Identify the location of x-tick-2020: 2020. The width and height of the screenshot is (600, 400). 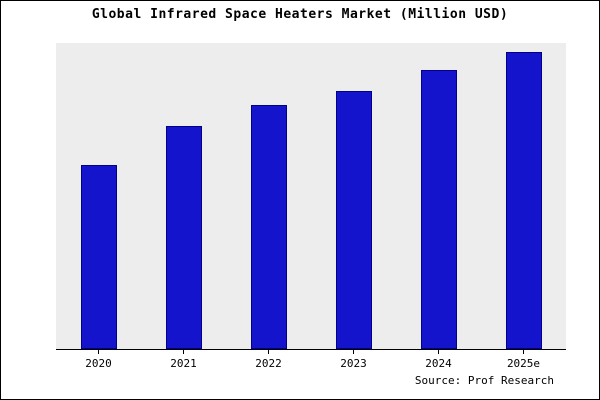
(99, 360).